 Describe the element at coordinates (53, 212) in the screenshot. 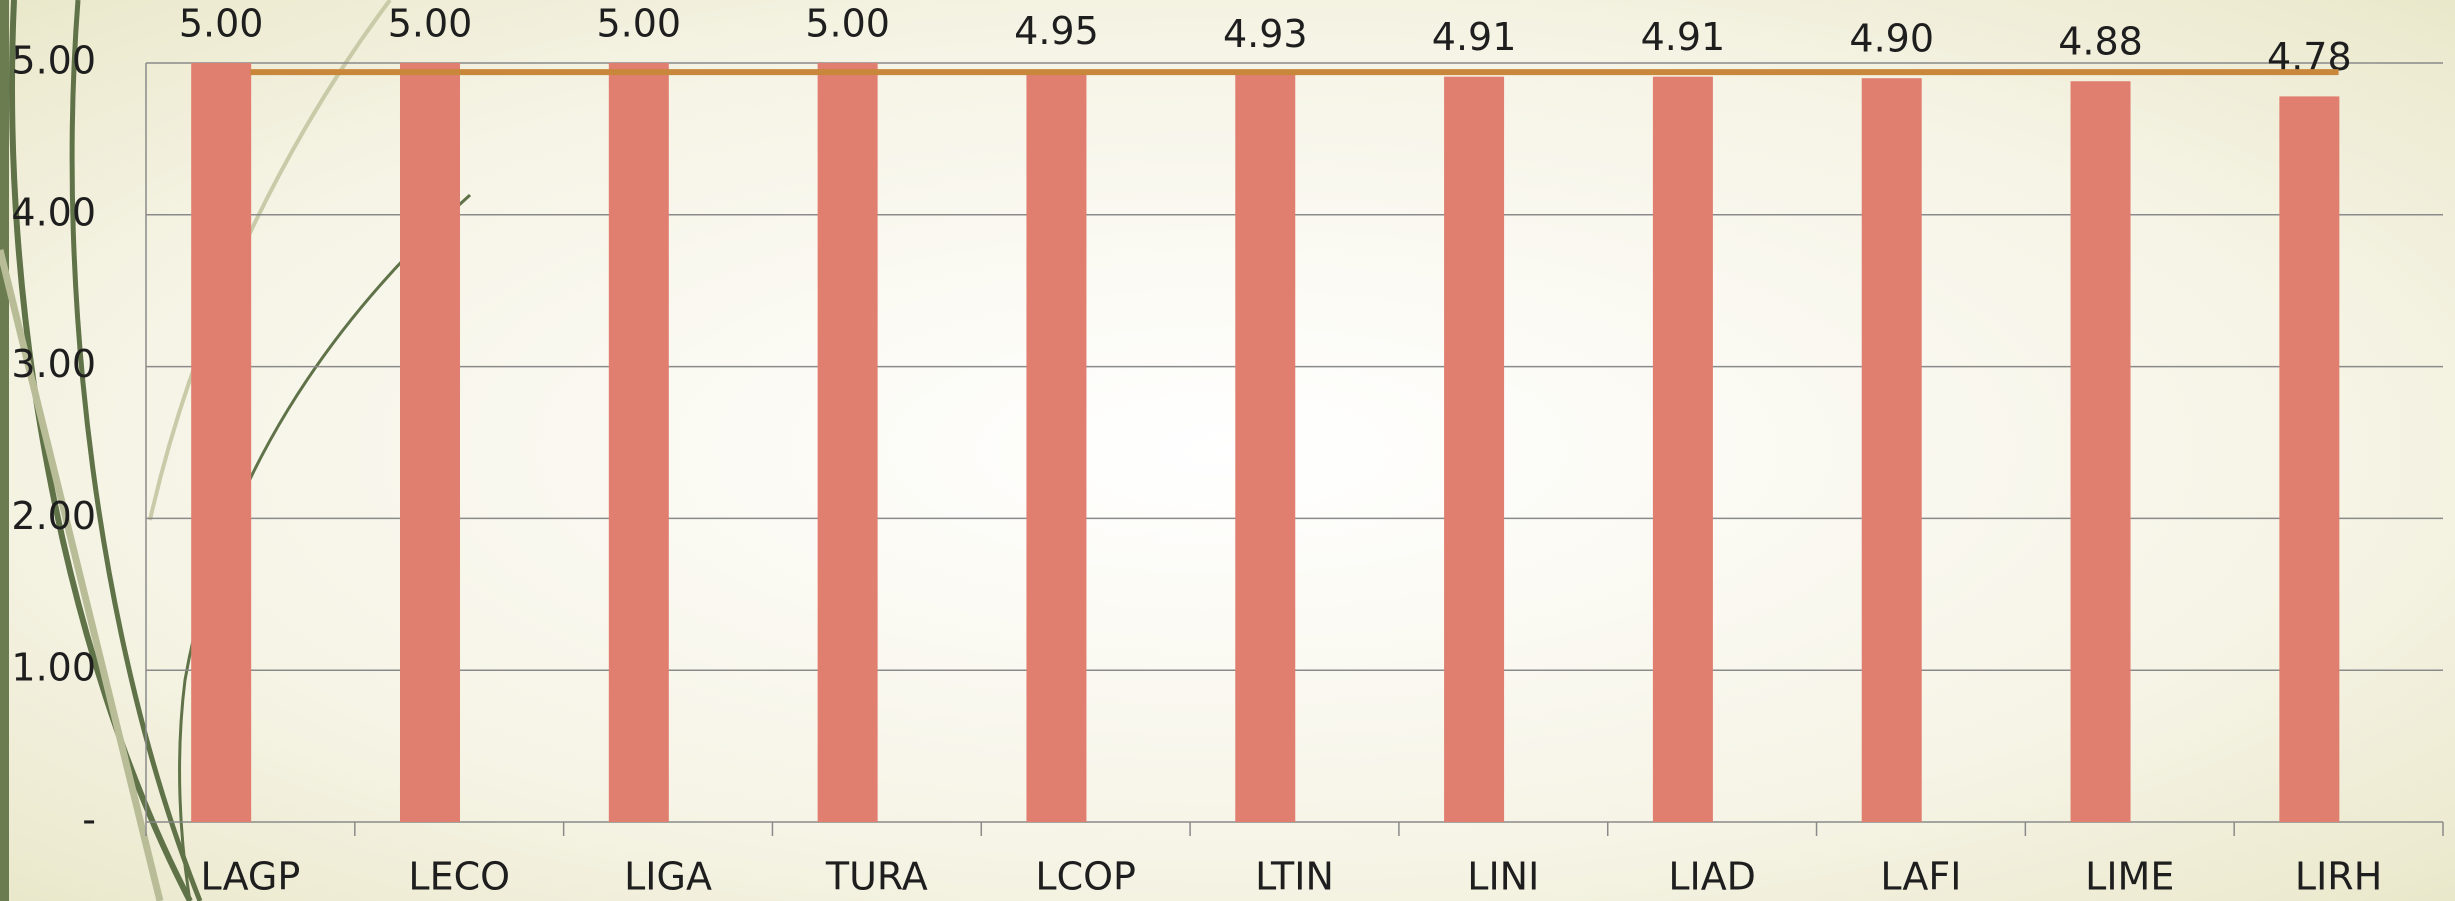

I see `y-tick-label: 4.00` at that location.